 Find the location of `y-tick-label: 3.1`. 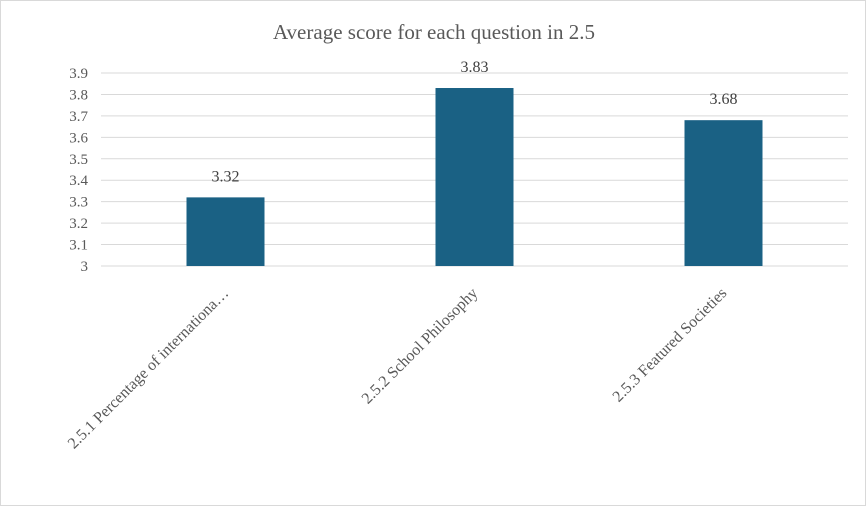

y-tick-label: 3.1 is located at coordinates (78, 246).